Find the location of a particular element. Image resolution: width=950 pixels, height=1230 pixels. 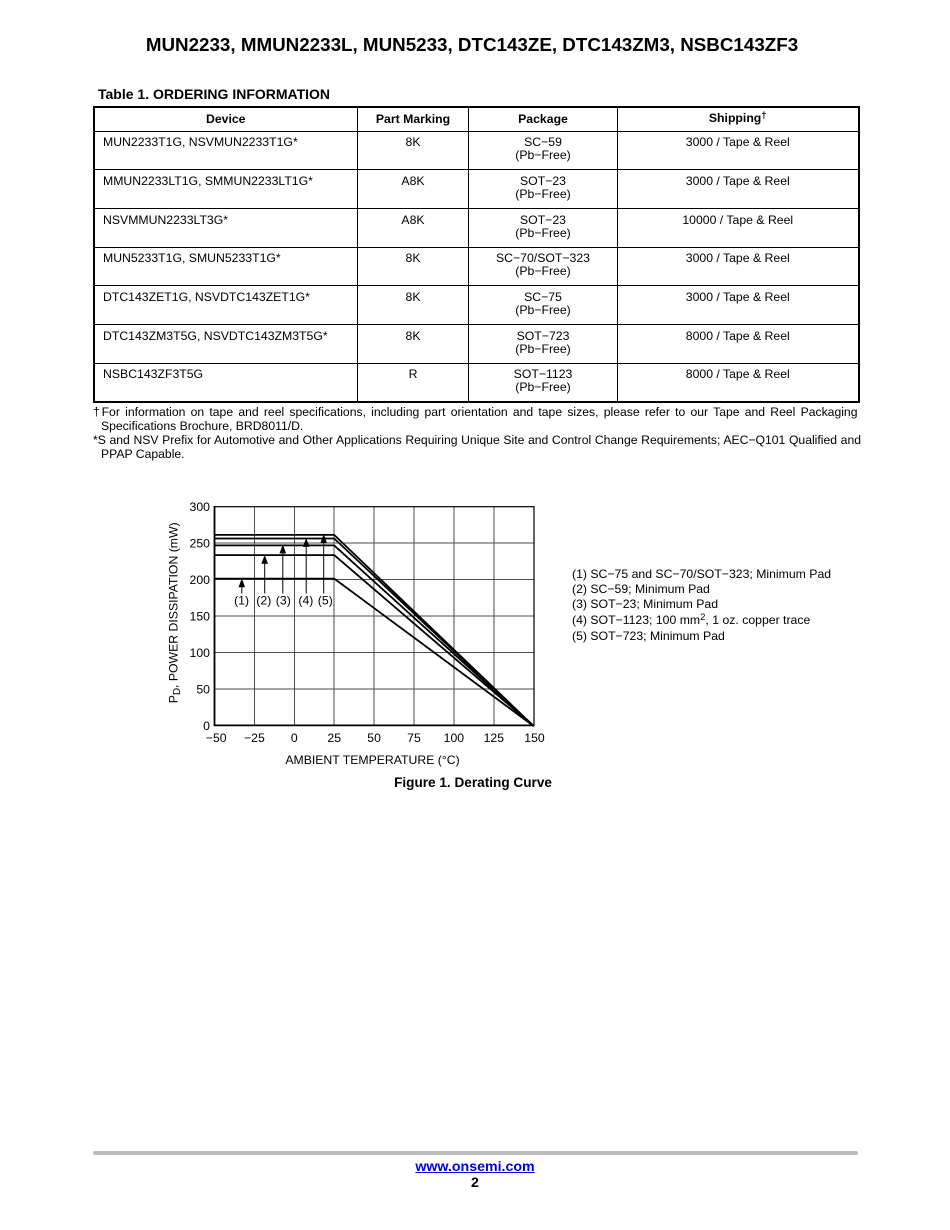

svg-text: (5) is located at coordinates (325, 601).